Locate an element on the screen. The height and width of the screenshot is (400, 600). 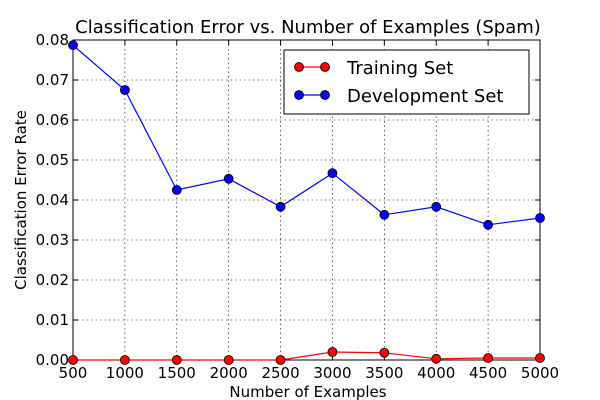
legend-box is located at coordinates (406, 82).